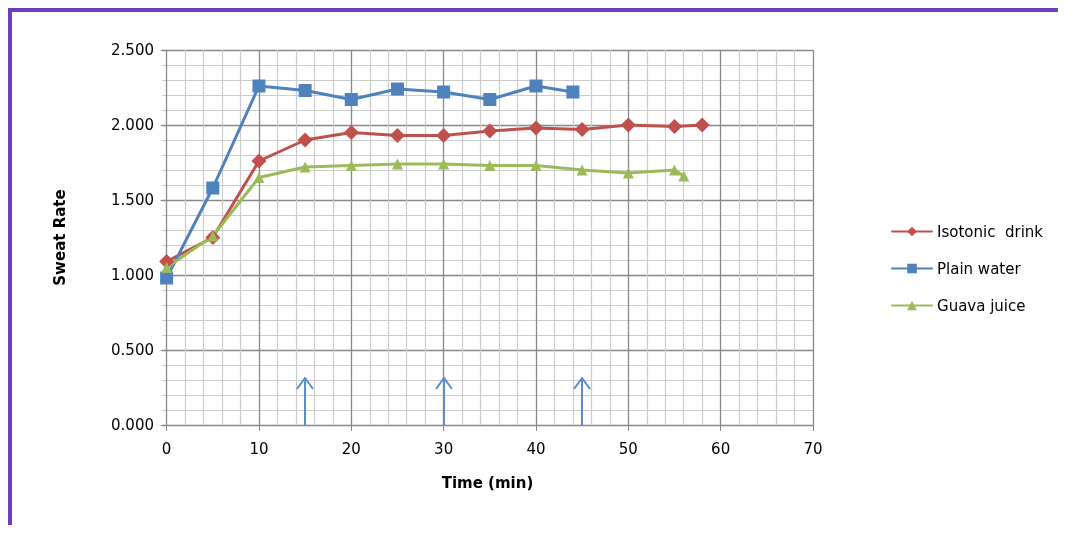 Image resolution: width=1067 pixels, height=533 pixels. I want to click on x-tick-label: 10, so click(259, 448).